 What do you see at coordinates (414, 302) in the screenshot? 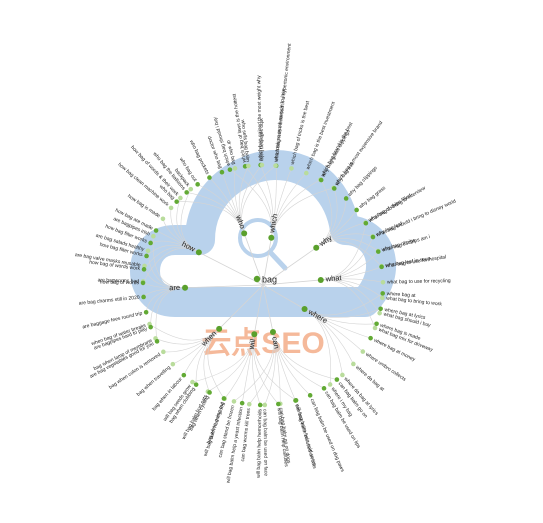
I see `leaf-label: what bag to bring to work` at bounding box center [414, 302].